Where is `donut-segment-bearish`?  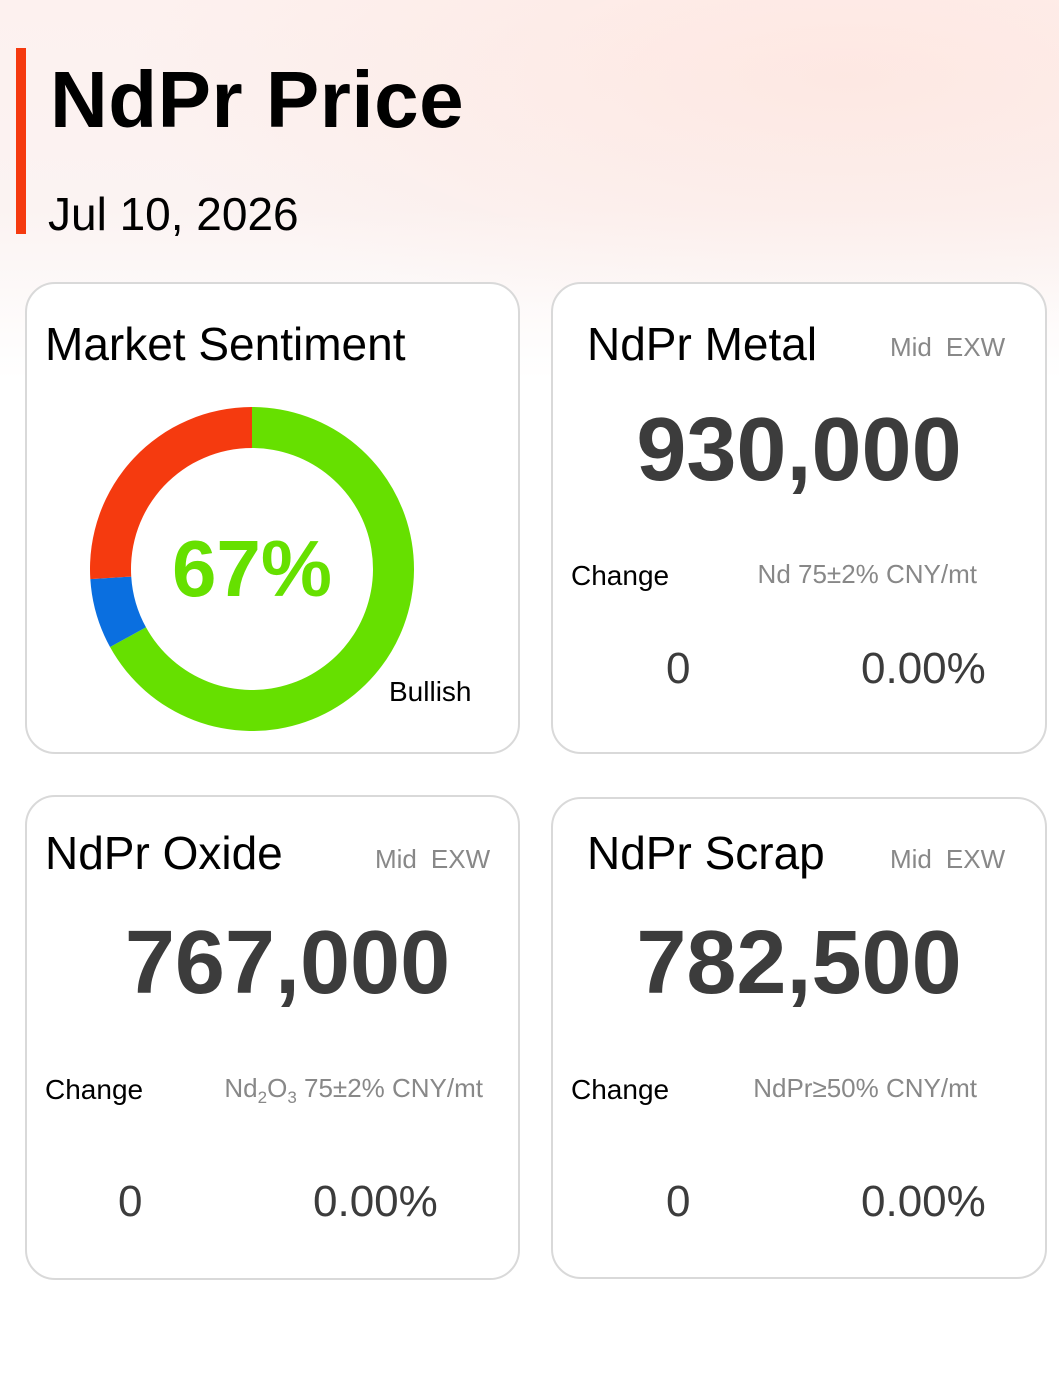 donut-segment-bearish is located at coordinates (171, 493).